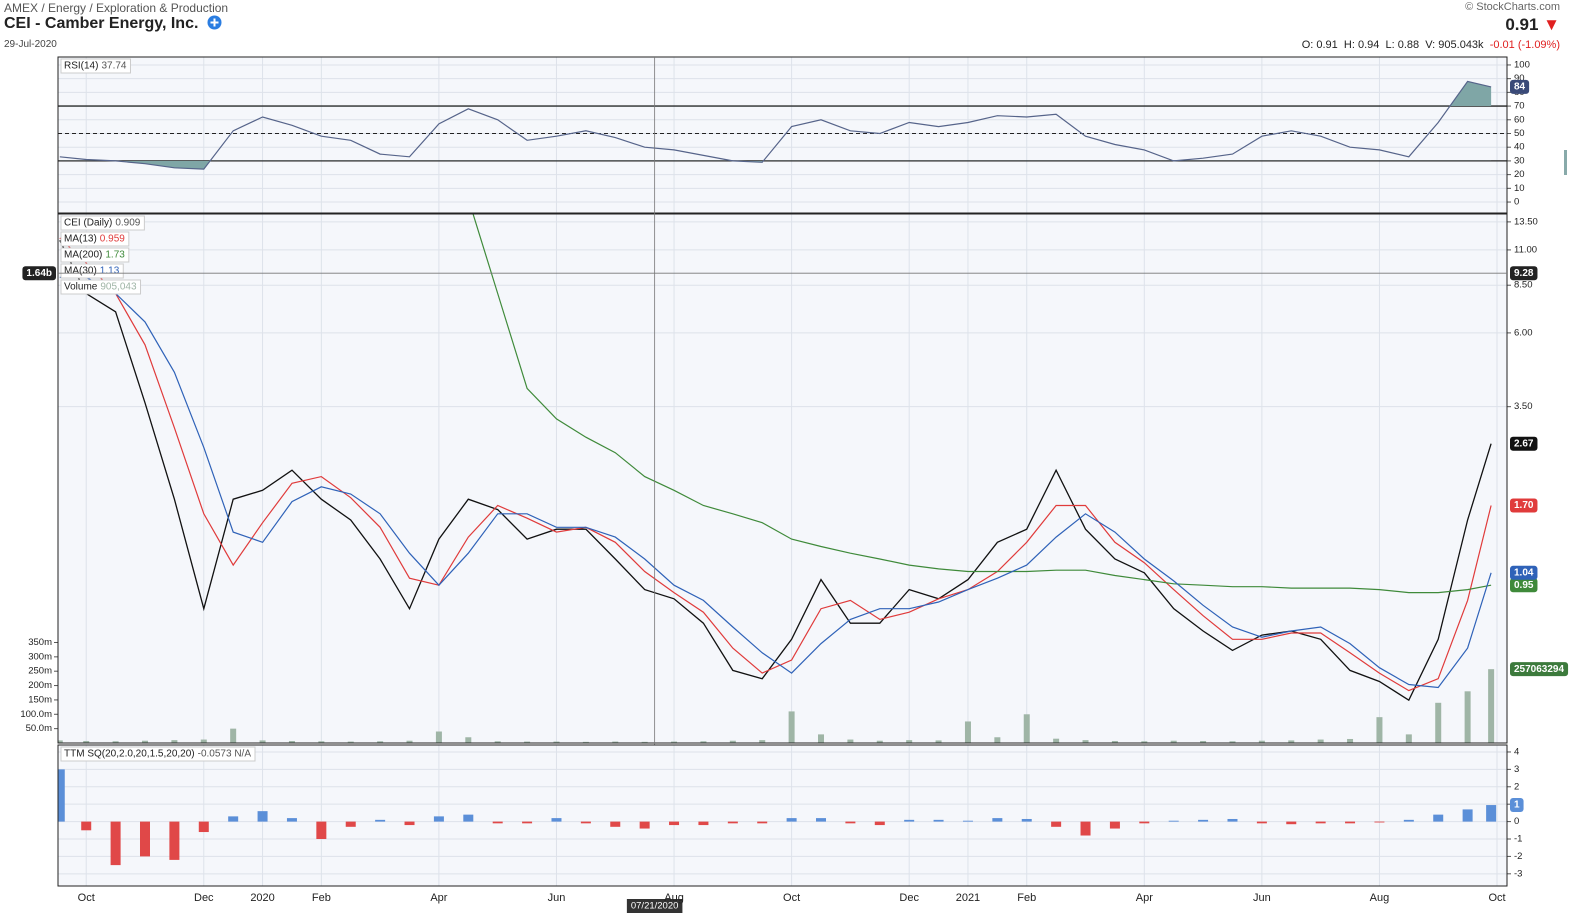 The image size is (1590, 921). Describe the element at coordinates (1551, 24) in the screenshot. I see `down-arrow: ▼` at that location.